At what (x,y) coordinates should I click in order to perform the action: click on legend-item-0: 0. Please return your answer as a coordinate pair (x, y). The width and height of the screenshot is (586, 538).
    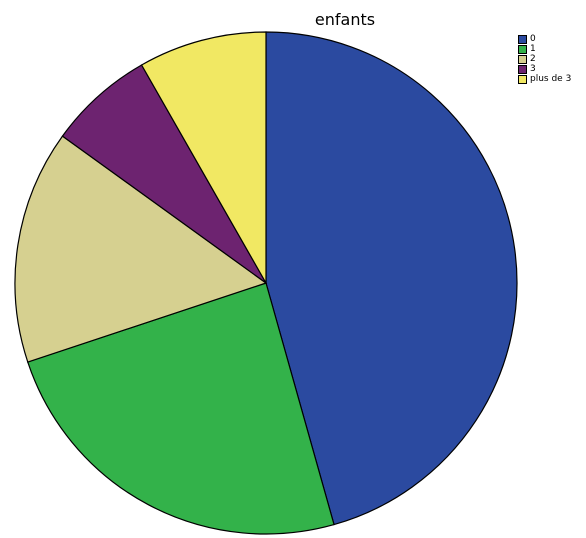
    Looking at the image, I should click on (544, 39).